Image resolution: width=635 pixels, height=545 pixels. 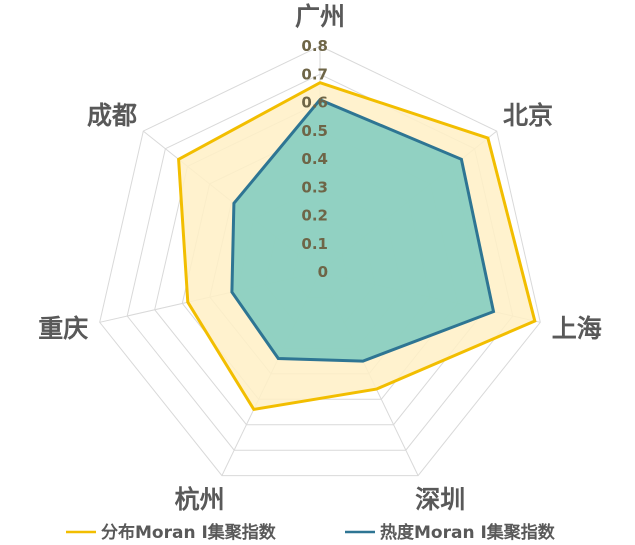 What do you see at coordinates (112, 115) in the screenshot?
I see `category-label: 成都` at bounding box center [112, 115].